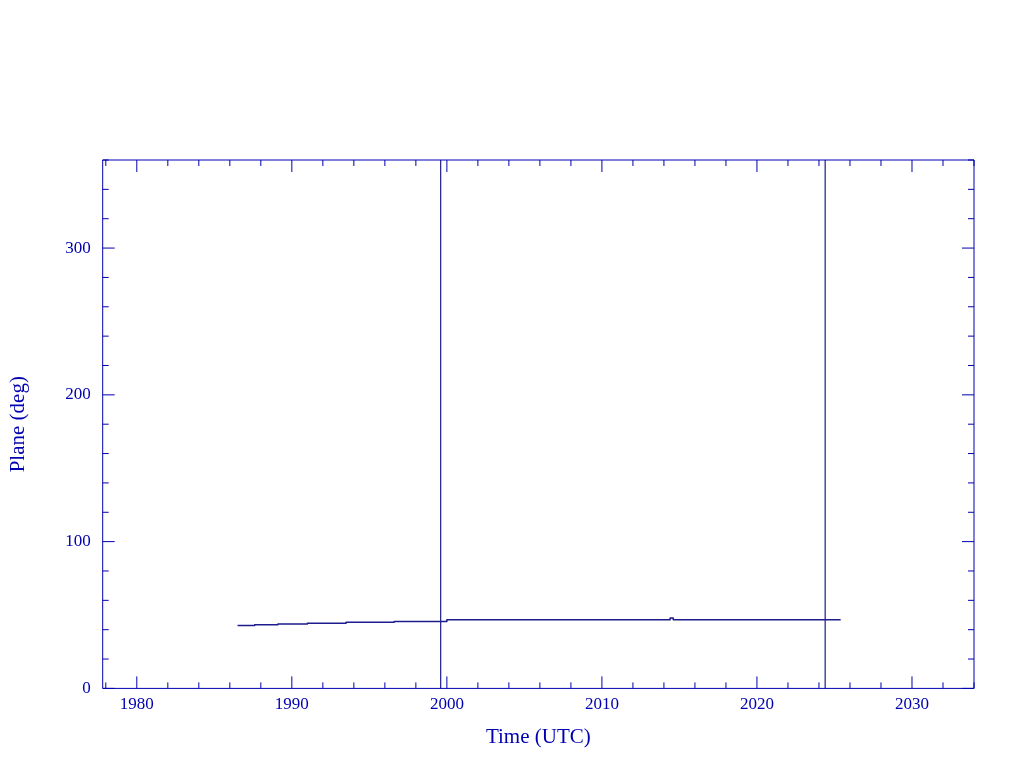 Image resolution: width=1024 pixels, height=768 pixels. Describe the element at coordinates (911, 704) in the screenshot. I see `x-tick-label: 2030` at that location.